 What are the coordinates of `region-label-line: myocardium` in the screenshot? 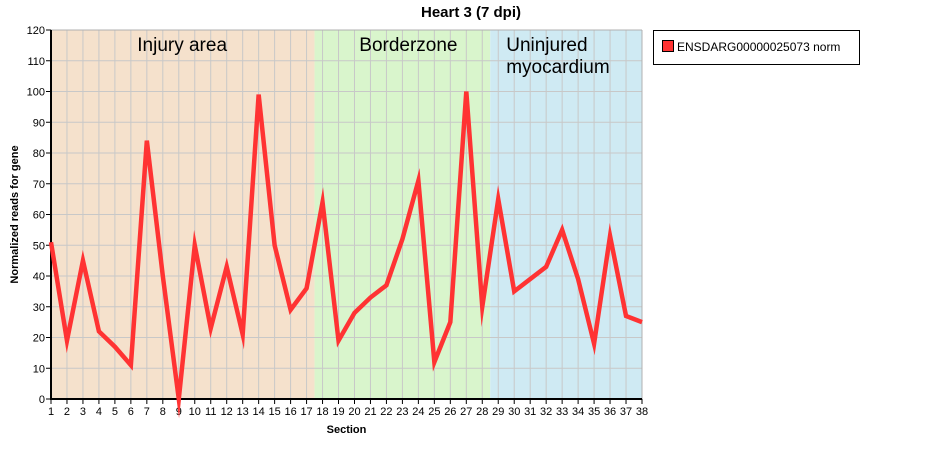 It's located at (557, 67).